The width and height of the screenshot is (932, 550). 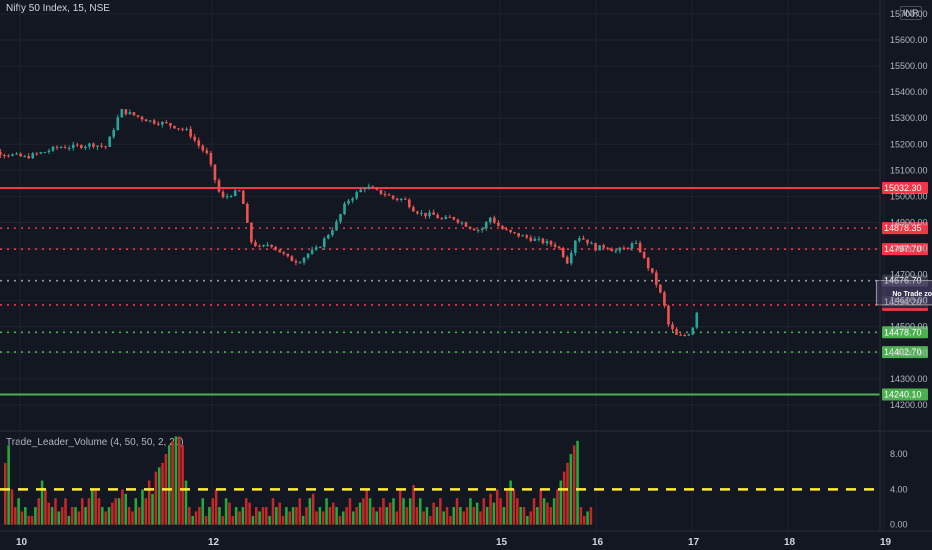 I want to click on price-tick-label: 14400.00, so click(x=909, y=353).